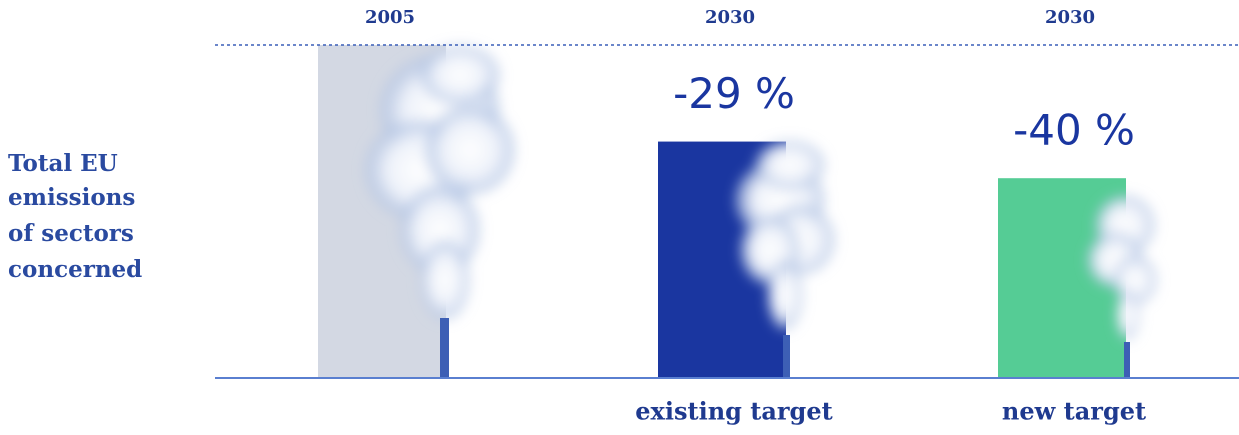 Image resolution: width=1239 pixels, height=435 pixels. Describe the element at coordinates (71, 233) in the screenshot. I see `y-label: of sectors` at that location.